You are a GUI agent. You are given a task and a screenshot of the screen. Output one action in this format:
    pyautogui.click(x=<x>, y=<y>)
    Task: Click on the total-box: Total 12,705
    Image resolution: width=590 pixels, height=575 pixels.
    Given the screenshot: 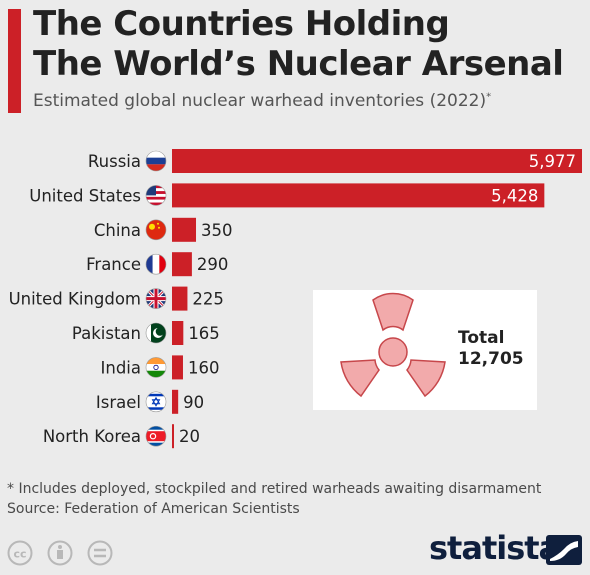 What is the action you would take?
    pyautogui.click(x=425, y=350)
    